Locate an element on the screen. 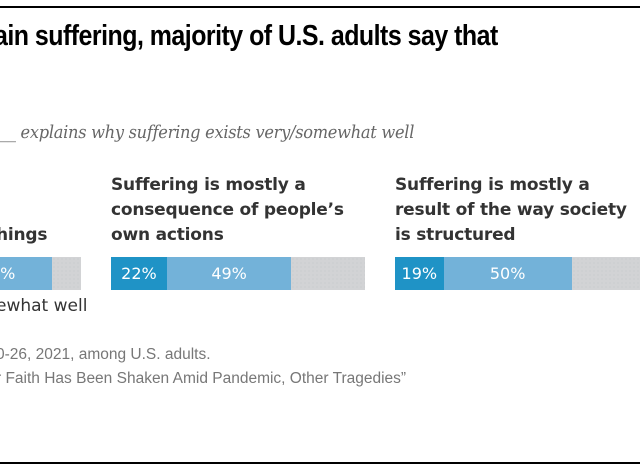 This screenshot has width=640, height=468. panel-3-bar: 19% 50% is located at coordinates (517, 273).